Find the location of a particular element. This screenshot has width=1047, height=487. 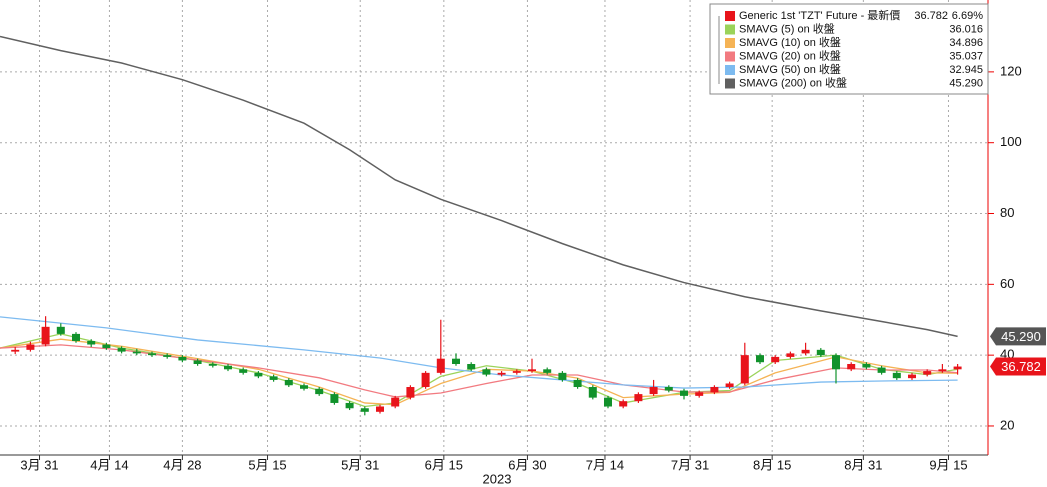

x-tick-label: 3月 31 is located at coordinates (39, 464).